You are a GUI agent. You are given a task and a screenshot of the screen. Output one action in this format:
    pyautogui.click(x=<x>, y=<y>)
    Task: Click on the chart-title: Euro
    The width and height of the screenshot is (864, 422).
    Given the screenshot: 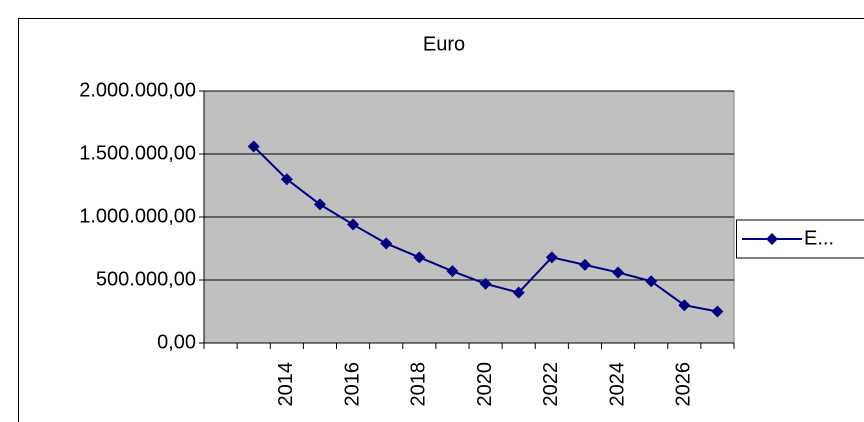 What is the action you would take?
    pyautogui.click(x=444, y=44)
    